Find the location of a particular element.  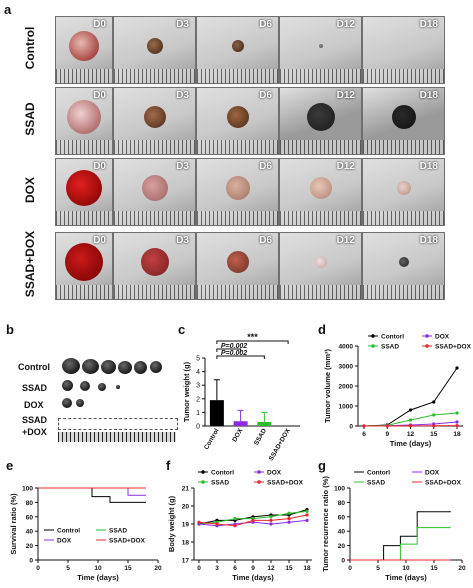

panel-g-letter: g is located at coordinates (322, 465).